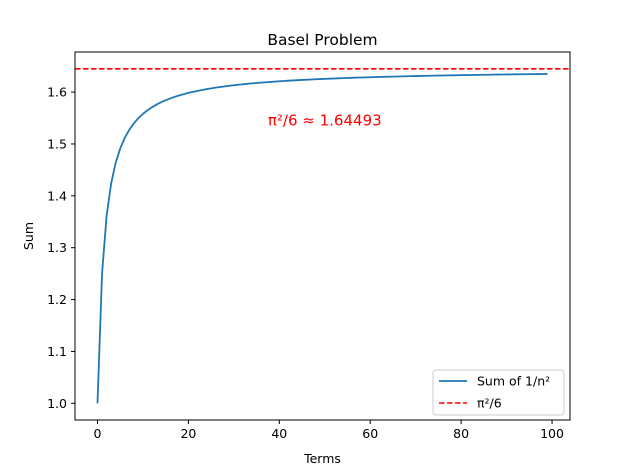 This screenshot has height=474, width=631. I want to click on x-tick-label: 100, so click(552, 433).